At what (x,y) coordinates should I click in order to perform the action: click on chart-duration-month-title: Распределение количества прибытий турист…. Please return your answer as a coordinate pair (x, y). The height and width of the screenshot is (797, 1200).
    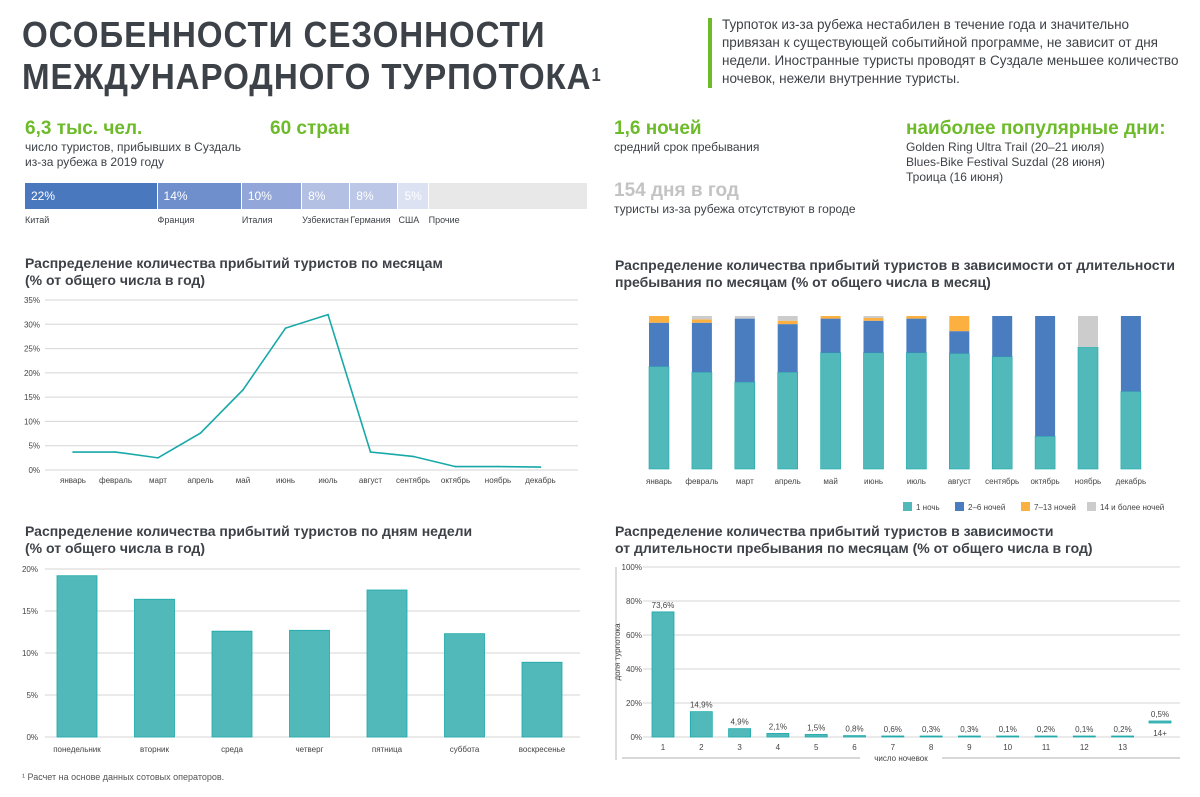
    Looking at the image, I should click on (895, 274).